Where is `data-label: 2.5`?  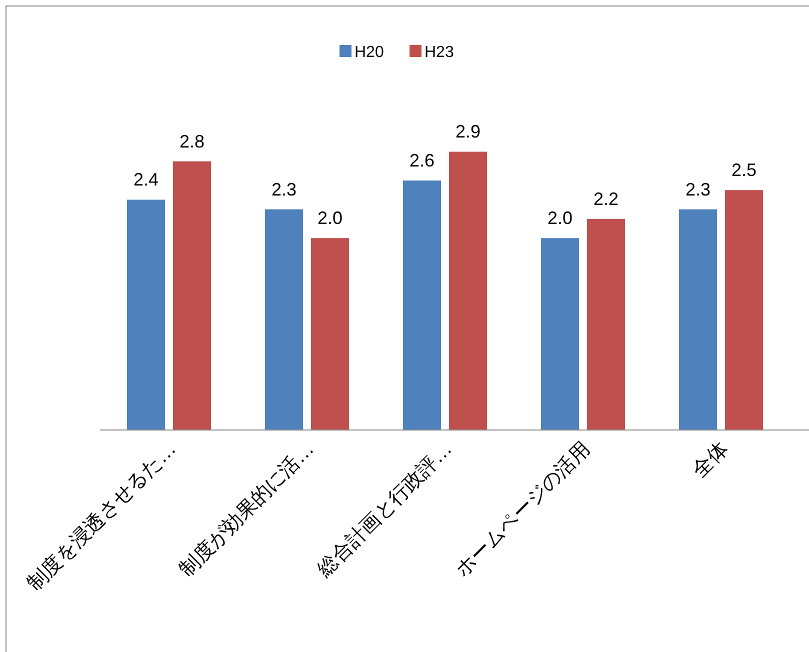
data-label: 2.5 is located at coordinates (744, 170).